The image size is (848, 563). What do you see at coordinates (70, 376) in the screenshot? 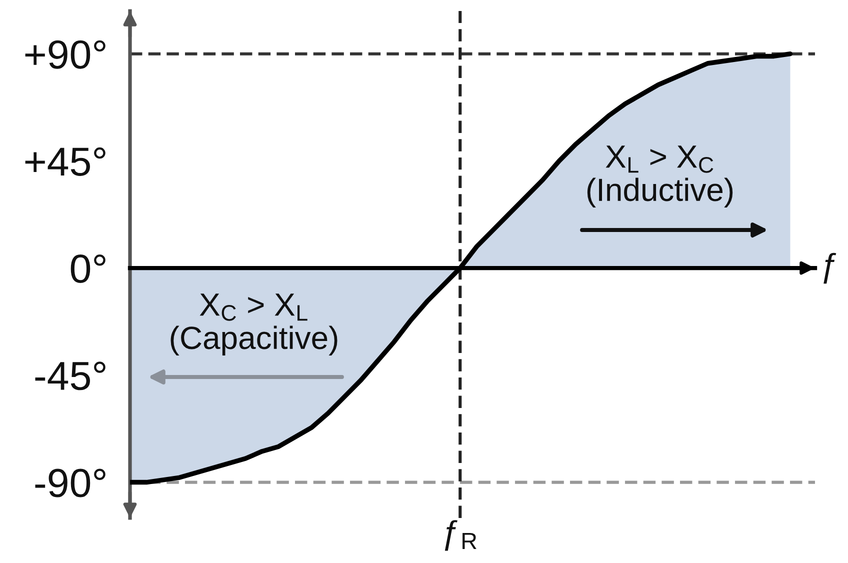
I see `y-tick-label: -45°` at bounding box center [70, 376].